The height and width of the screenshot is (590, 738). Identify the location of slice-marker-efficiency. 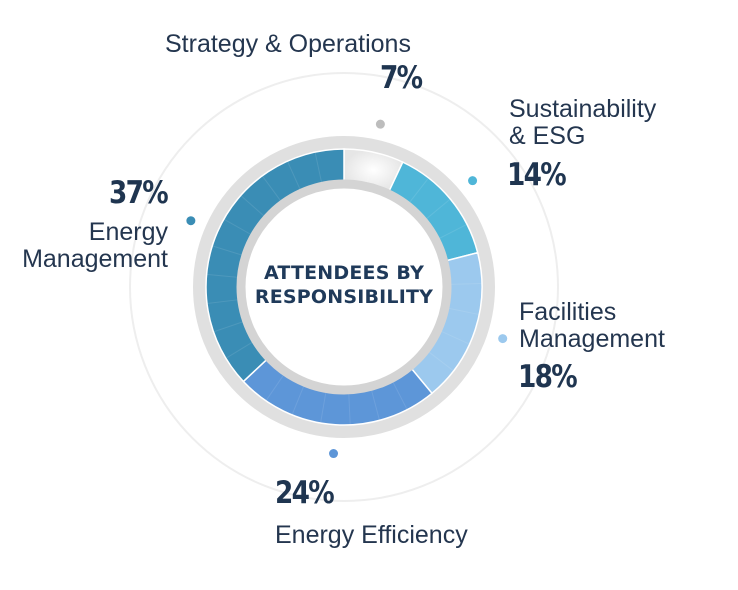
(334, 454).